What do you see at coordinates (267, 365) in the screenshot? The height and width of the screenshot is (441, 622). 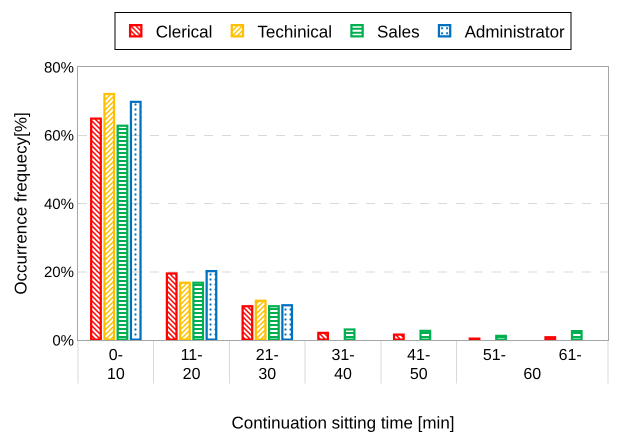 I see `category-label: 21- 30` at bounding box center [267, 365].